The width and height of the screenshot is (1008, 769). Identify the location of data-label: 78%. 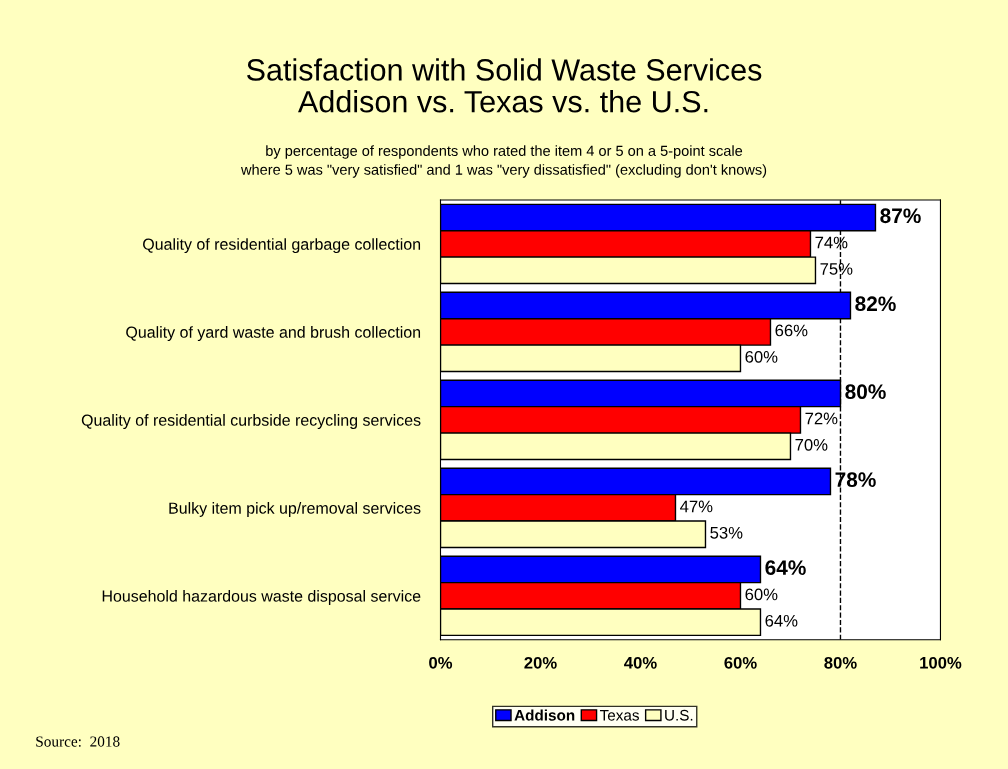
(855, 480).